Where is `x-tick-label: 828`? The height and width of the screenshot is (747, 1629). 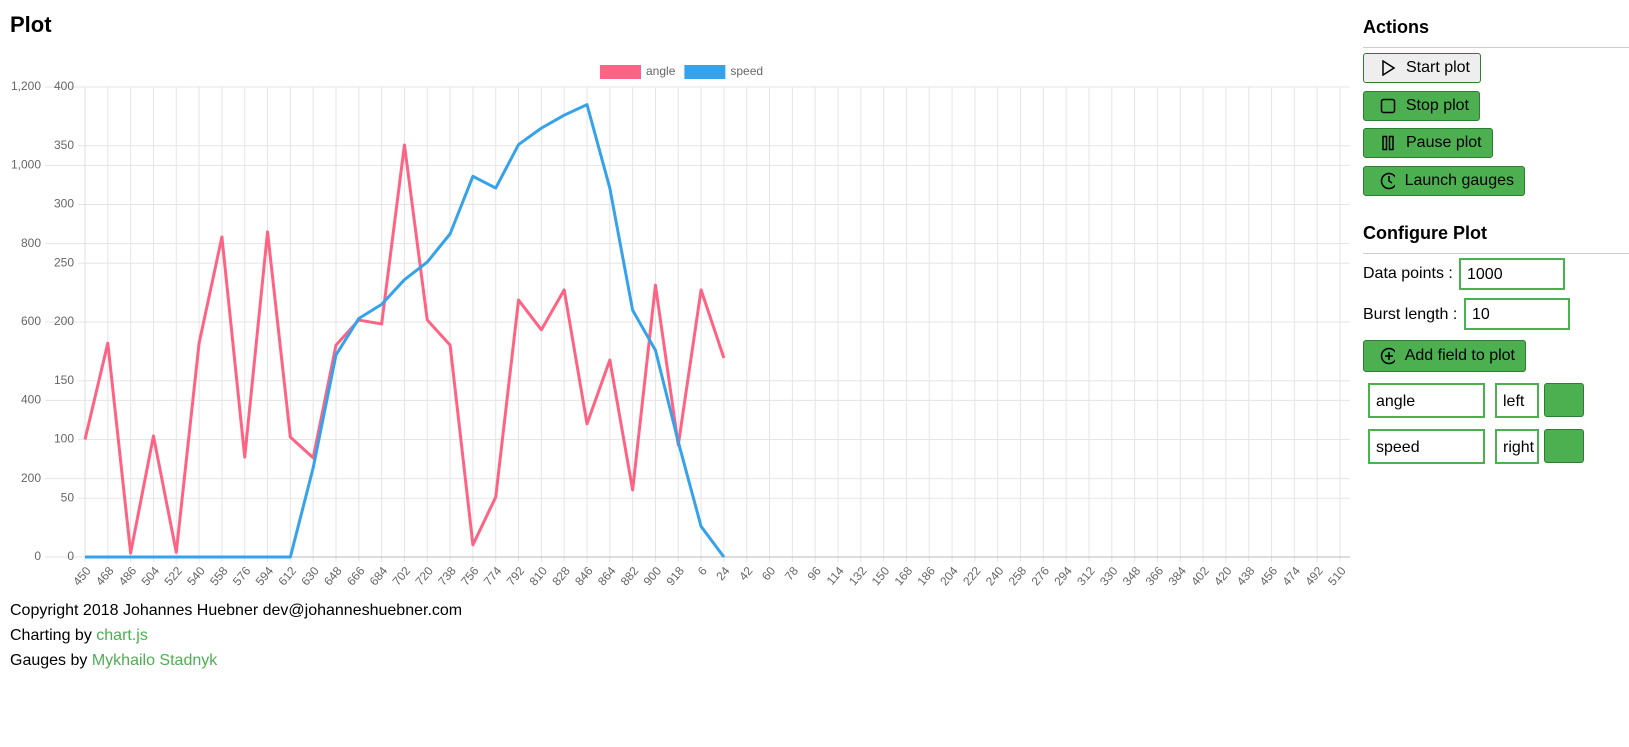 x-tick-label: 828 is located at coordinates (561, 576).